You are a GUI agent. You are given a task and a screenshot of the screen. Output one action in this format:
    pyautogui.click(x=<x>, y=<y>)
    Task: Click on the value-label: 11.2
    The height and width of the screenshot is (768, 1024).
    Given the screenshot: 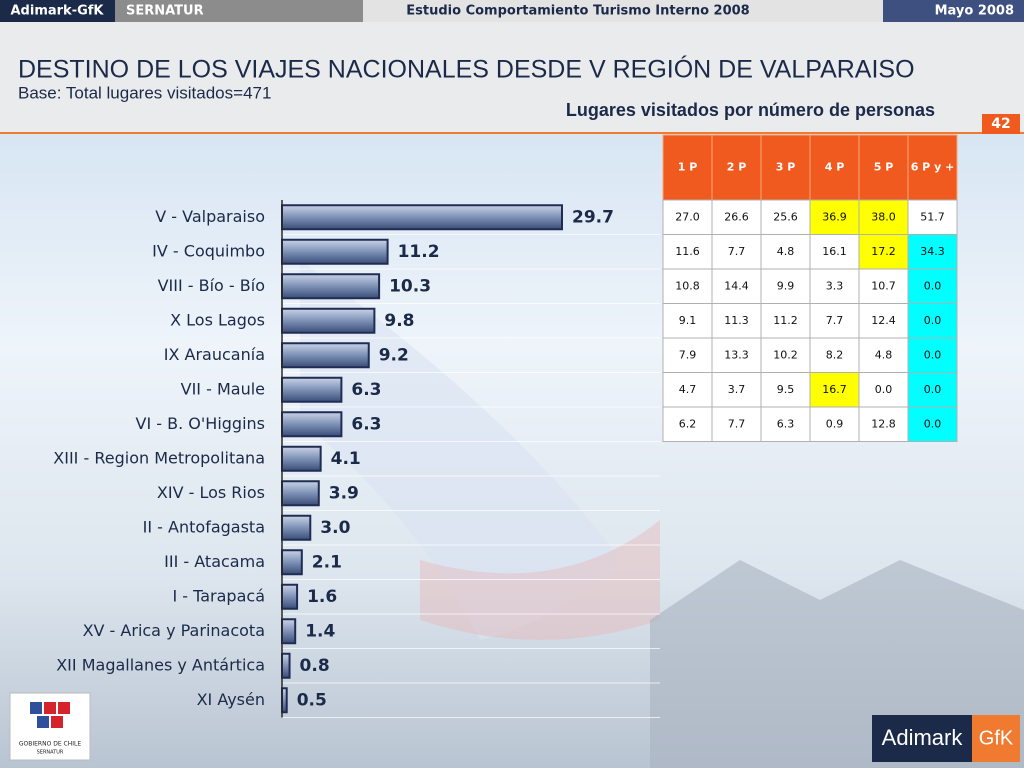 What is the action you would take?
    pyautogui.click(x=419, y=252)
    